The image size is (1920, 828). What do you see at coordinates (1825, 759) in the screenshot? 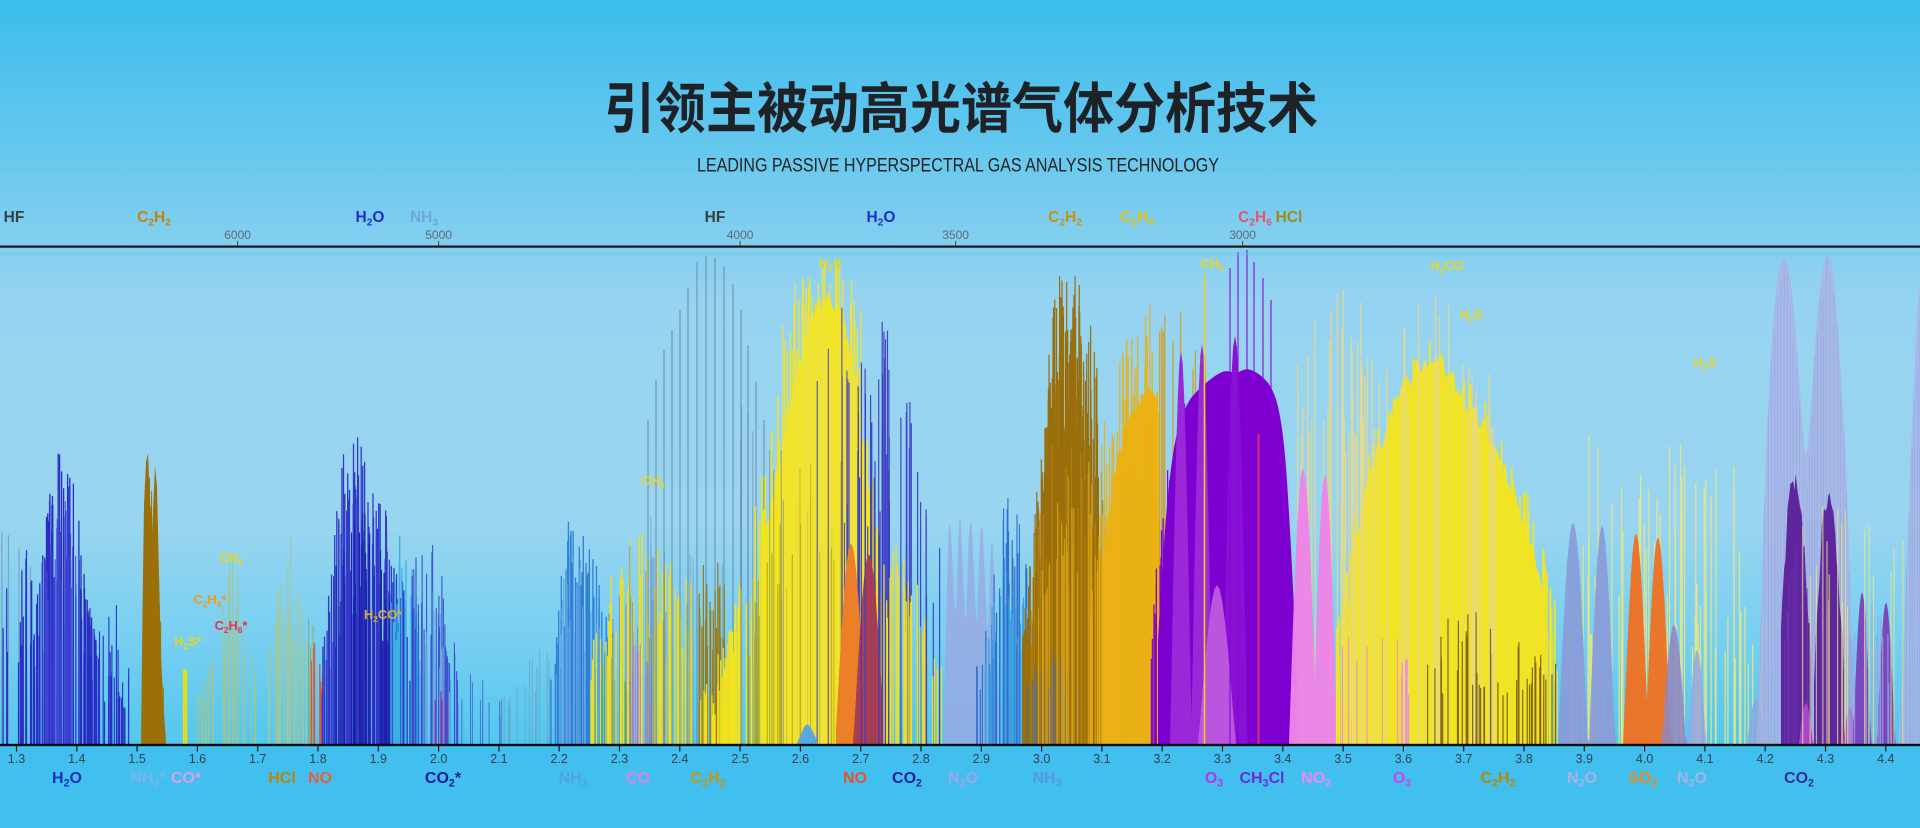
I see `svg-text: 4.3` at bounding box center [1825, 759].